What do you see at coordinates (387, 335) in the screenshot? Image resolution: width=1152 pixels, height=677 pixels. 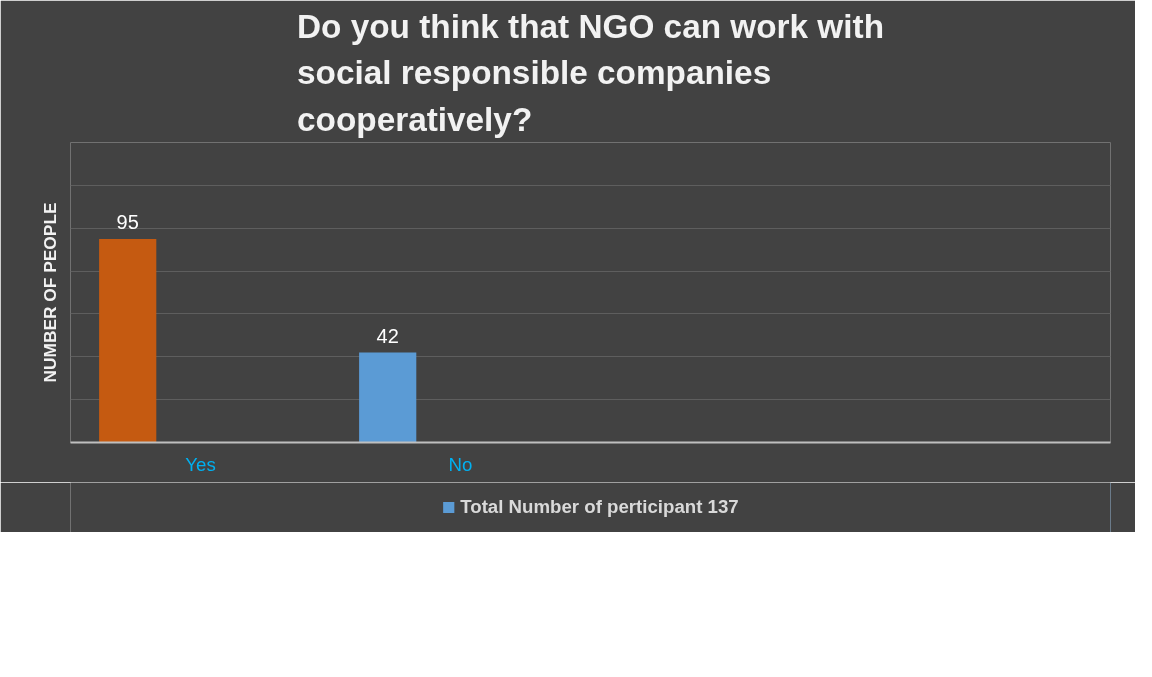 I see `data-label: 42` at bounding box center [387, 335].